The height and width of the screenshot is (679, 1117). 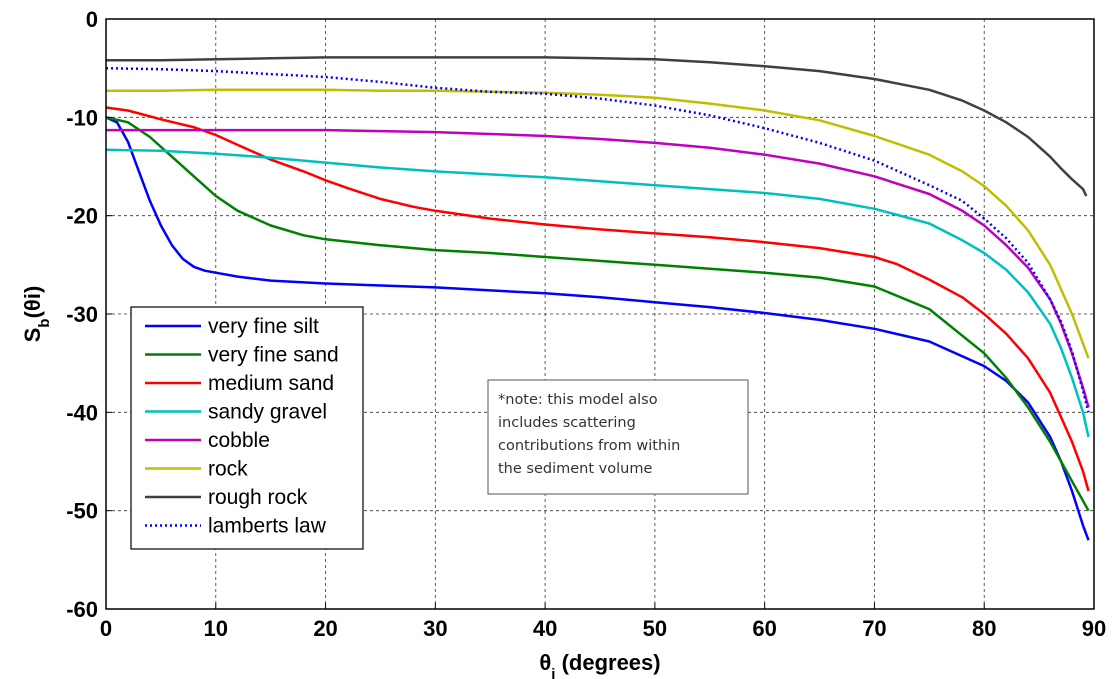 I want to click on note-line: includes scattering, so click(x=567, y=423).